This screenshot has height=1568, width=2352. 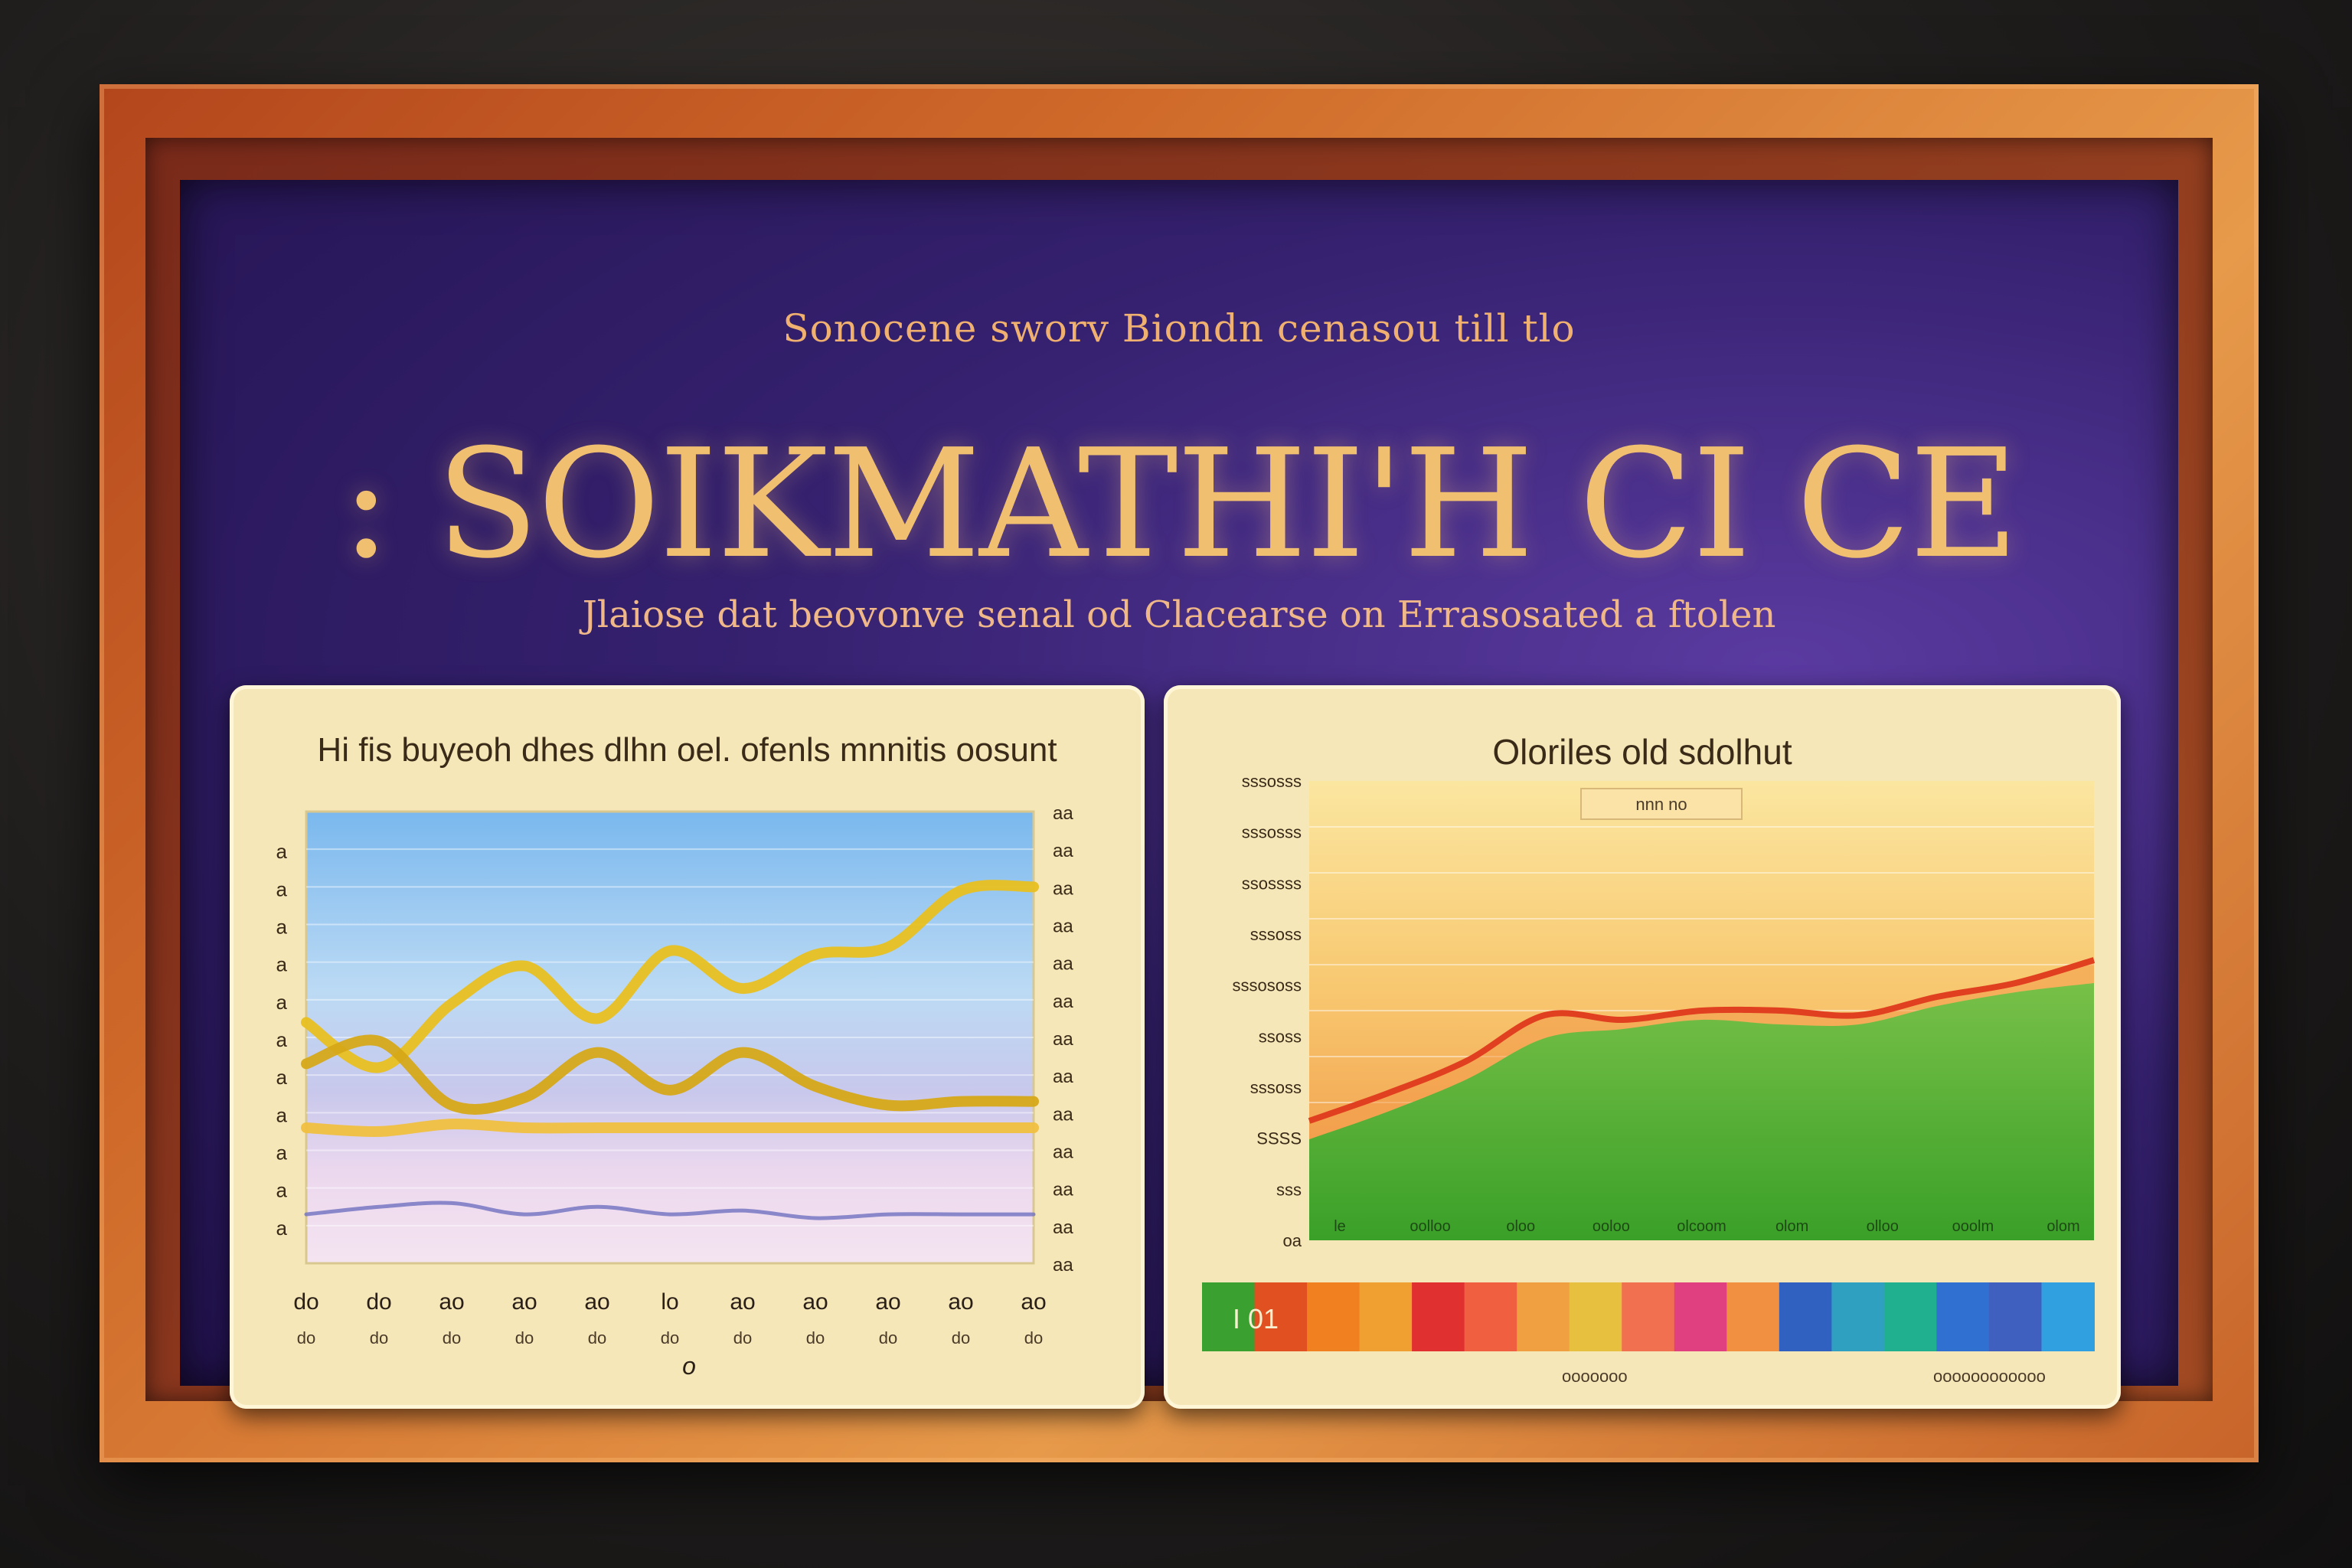 I want to click on area-chart-title: Oloriles old sdolhut, so click(x=1642, y=752).